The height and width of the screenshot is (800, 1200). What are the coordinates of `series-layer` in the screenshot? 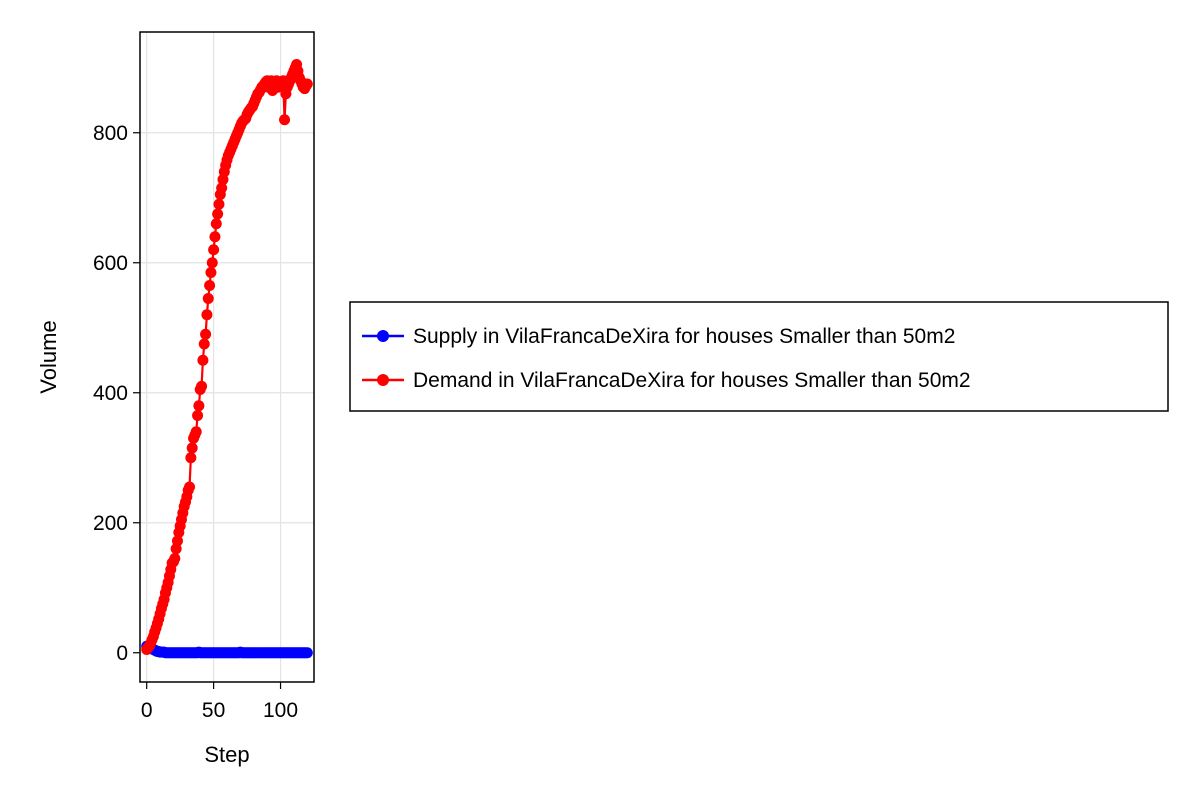 It's located at (227, 359).